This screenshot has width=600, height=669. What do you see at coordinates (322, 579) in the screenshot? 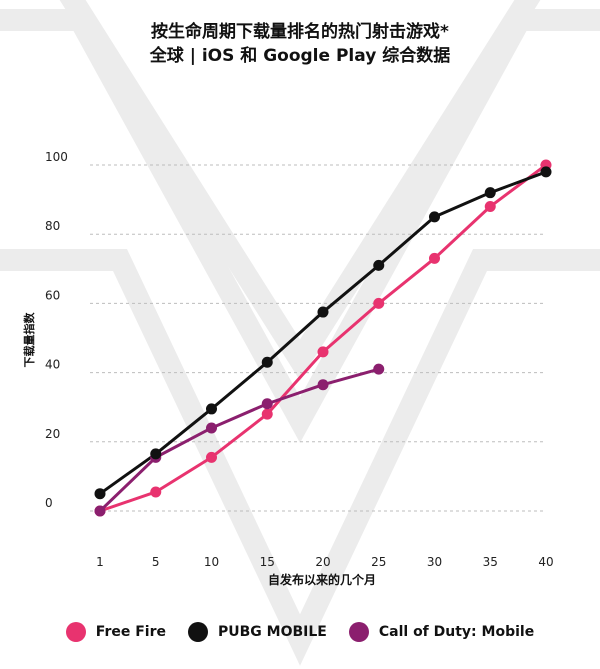
I see `x-axis-title: 自发布以来的几个月` at bounding box center [322, 579].